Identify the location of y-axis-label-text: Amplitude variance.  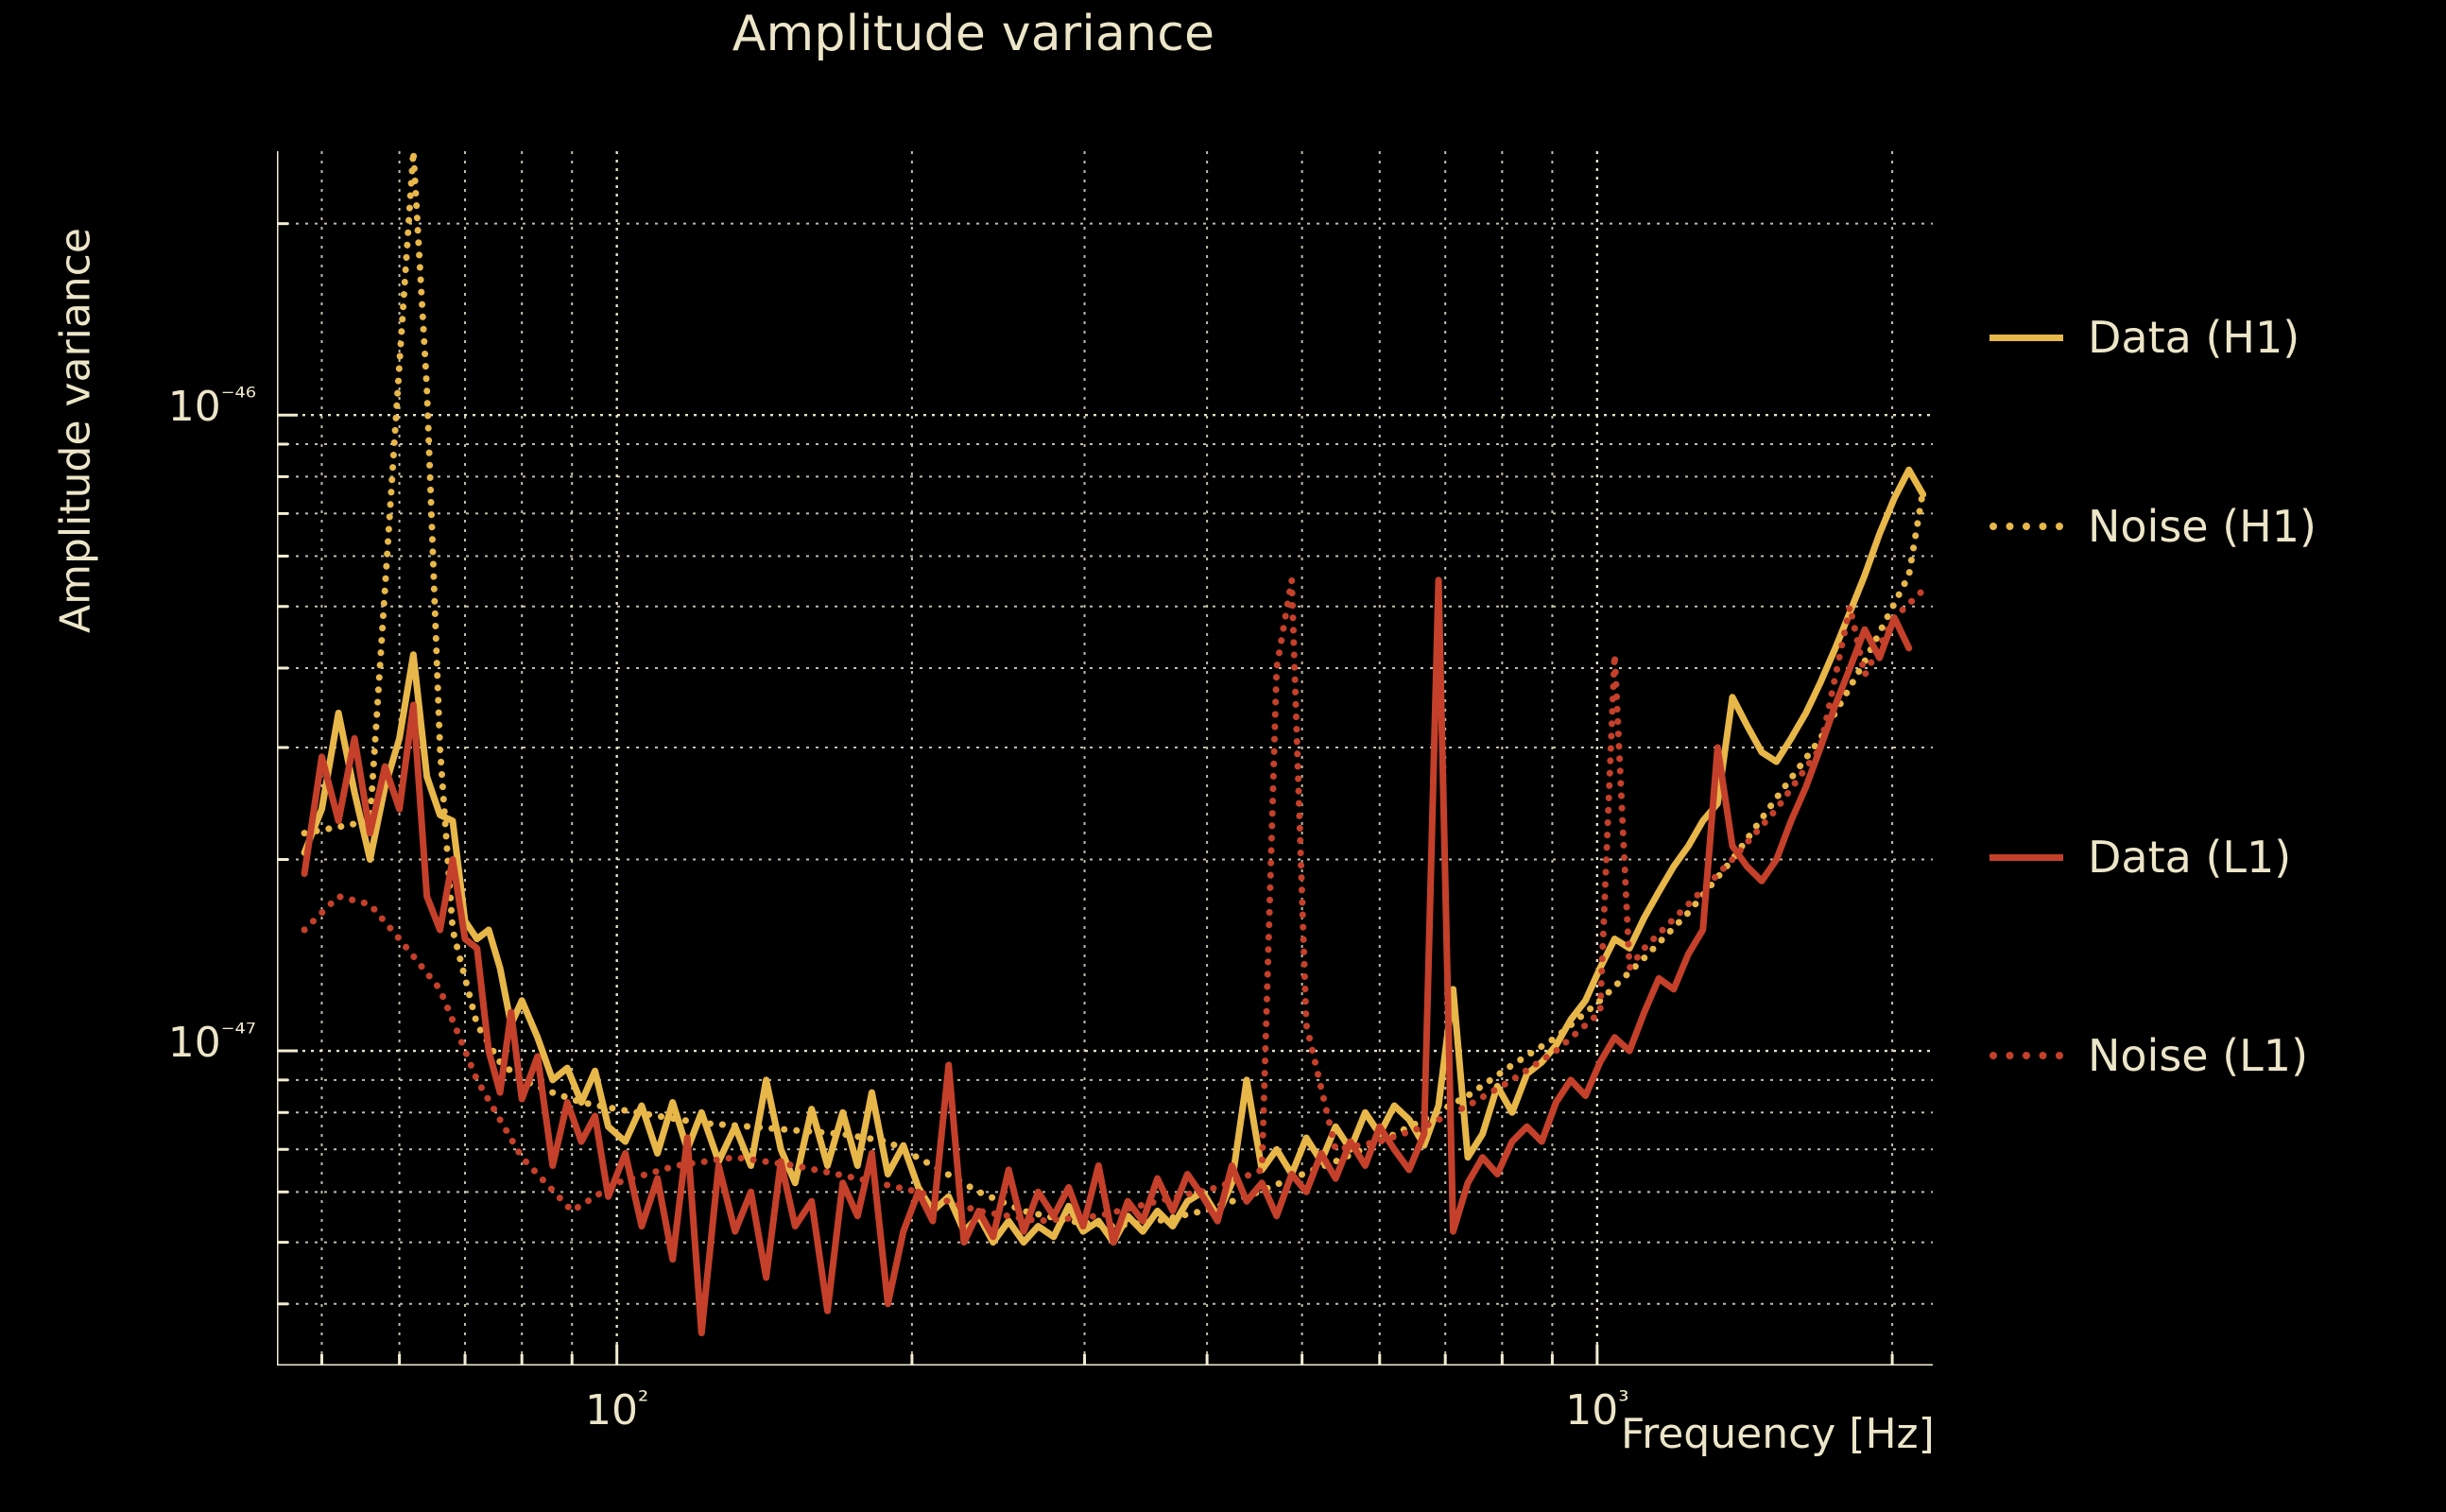
(75, 430).